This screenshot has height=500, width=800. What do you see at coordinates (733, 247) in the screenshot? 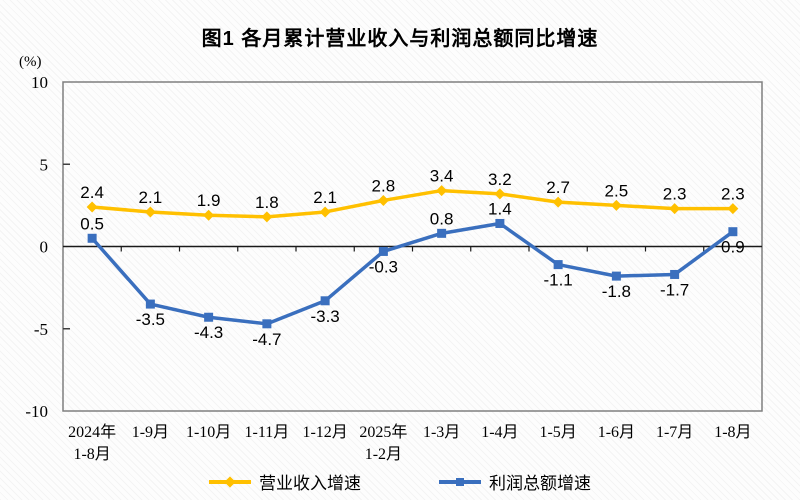
I see `profit-data-label: 0.9` at bounding box center [733, 247].